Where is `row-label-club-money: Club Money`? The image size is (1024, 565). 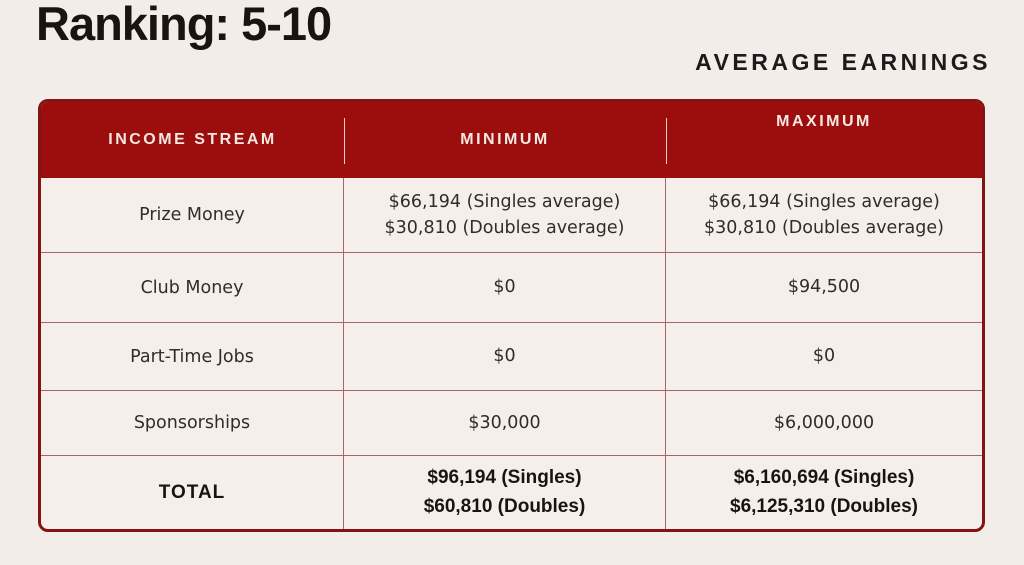
row-label-club-money: Club Money is located at coordinates (192, 288).